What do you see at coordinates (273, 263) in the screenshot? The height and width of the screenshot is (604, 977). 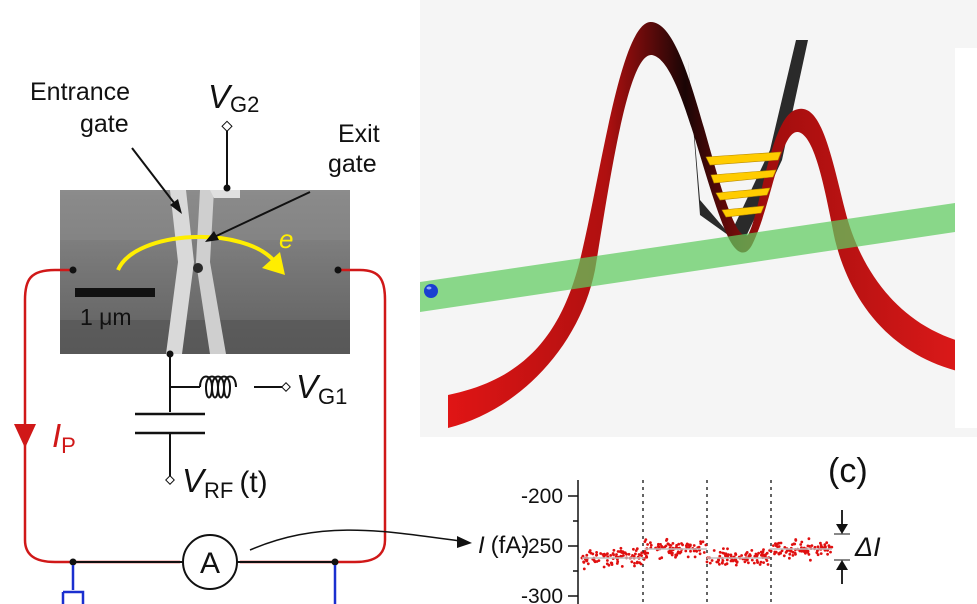 I see `electron-arrow-head` at bounding box center [273, 263].